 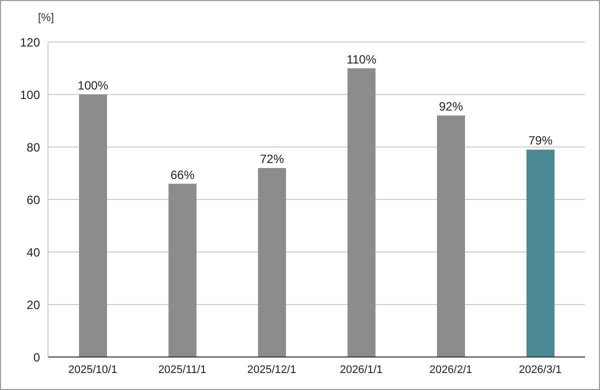 What do you see at coordinates (30, 95) in the screenshot?
I see `y-tick-label: 100` at bounding box center [30, 95].